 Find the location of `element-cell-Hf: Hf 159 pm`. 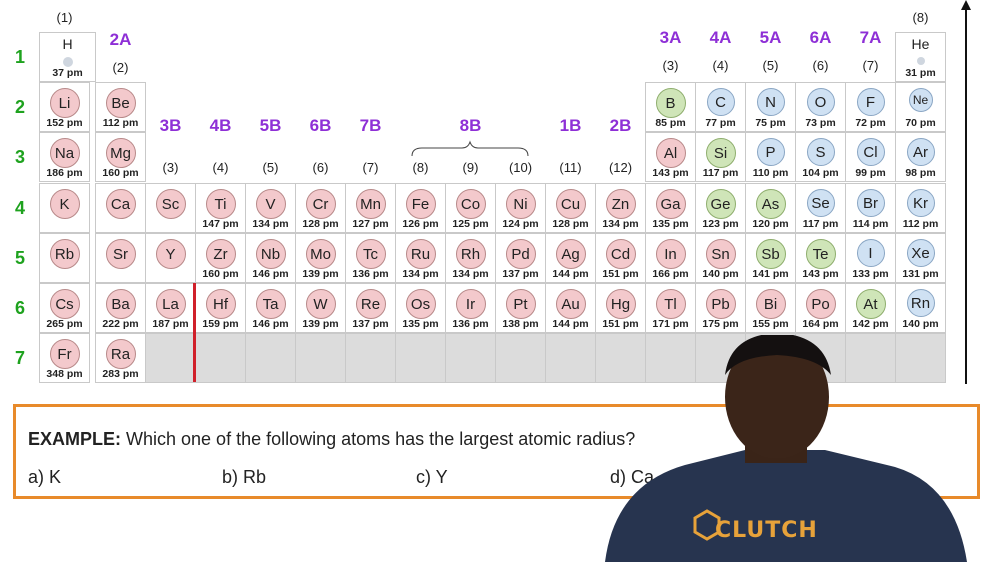

element-cell-Hf: Hf 159 pm is located at coordinates (220, 308).